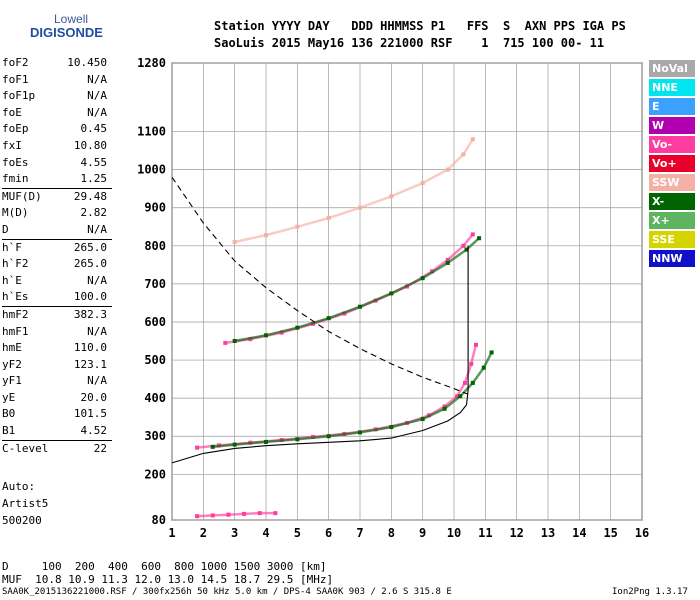 This screenshot has height=600, width=700. Describe the element at coordinates (454, 533) in the screenshot. I see `x-tick-label: 10` at that location.